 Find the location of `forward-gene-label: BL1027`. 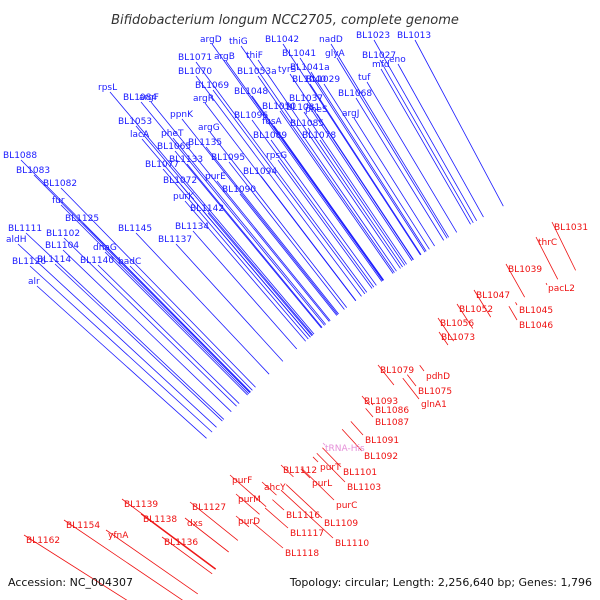

forward-gene-label: BL1027 is located at coordinates (379, 56).